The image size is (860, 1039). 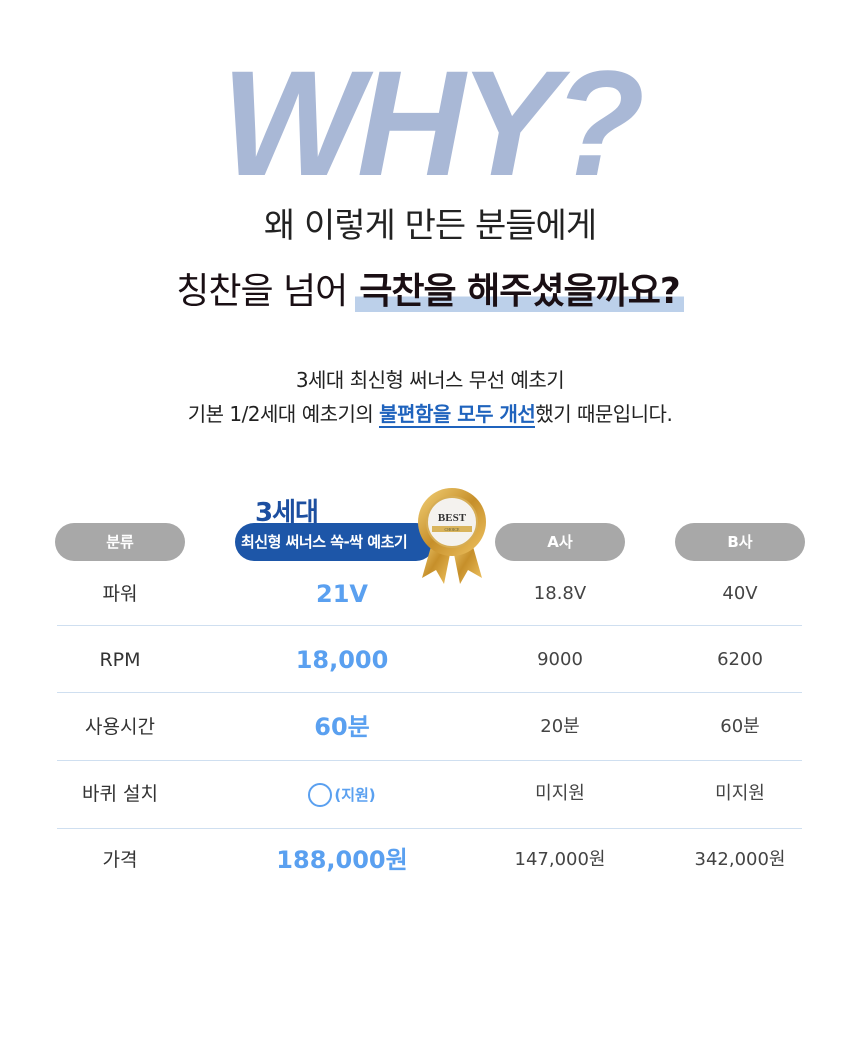 I want to click on a-value: 9000, so click(x=560, y=659).